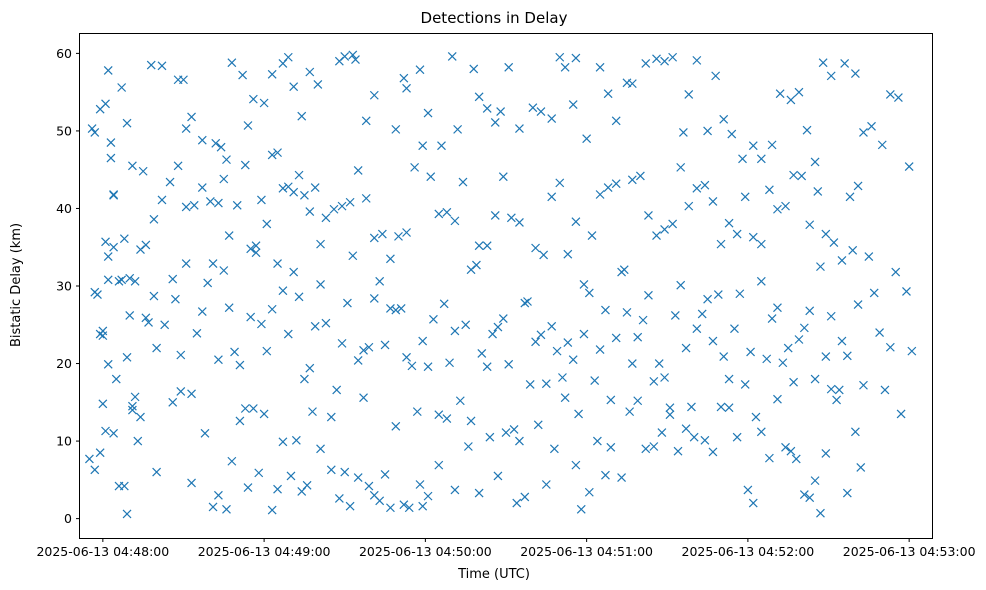  Describe the element at coordinates (64, 363) in the screenshot. I see `y-tick-label: 20` at that location.